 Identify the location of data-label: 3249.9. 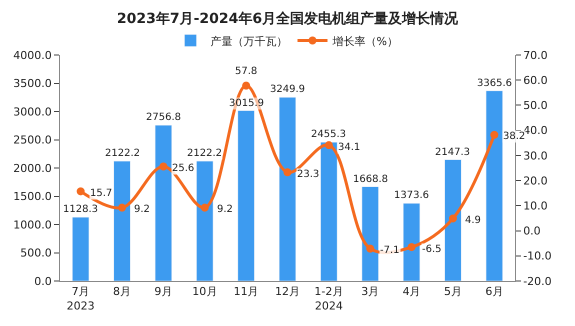
(287, 89).